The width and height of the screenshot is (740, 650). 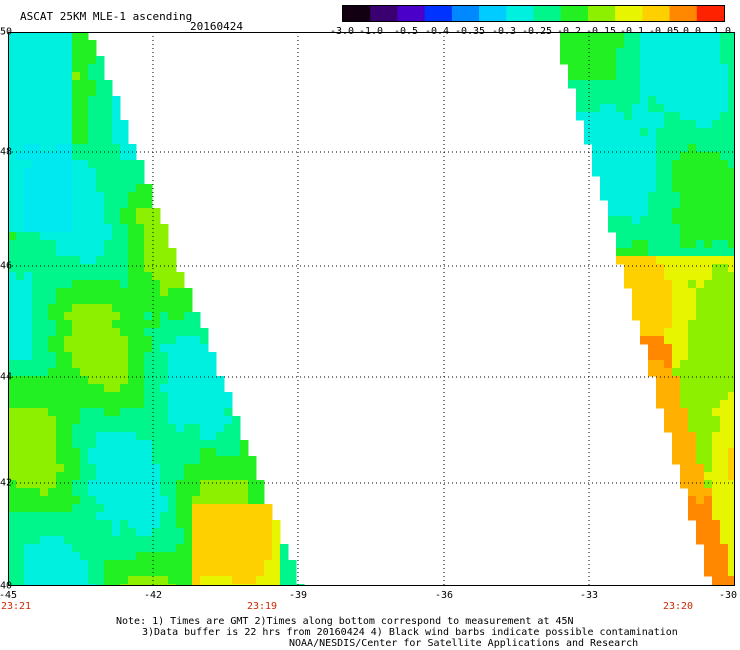 I want to click on lat-label: 50, so click(x=6, y=32).